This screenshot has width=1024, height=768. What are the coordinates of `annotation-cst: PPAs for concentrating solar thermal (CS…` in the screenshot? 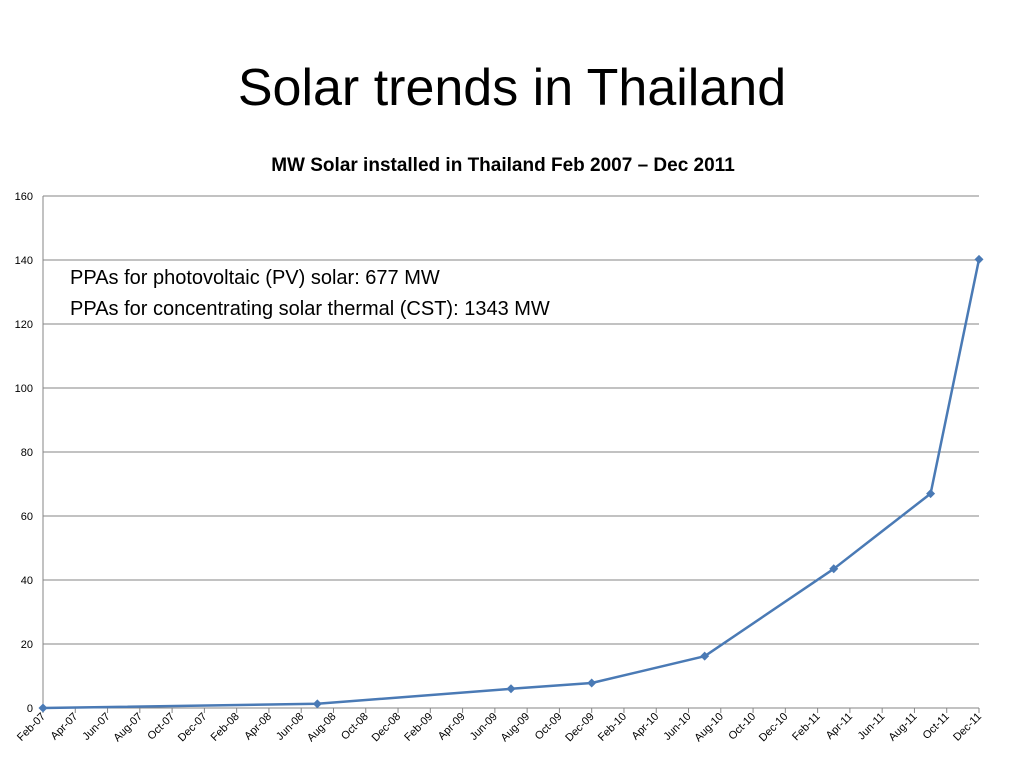 It's located at (310, 309).